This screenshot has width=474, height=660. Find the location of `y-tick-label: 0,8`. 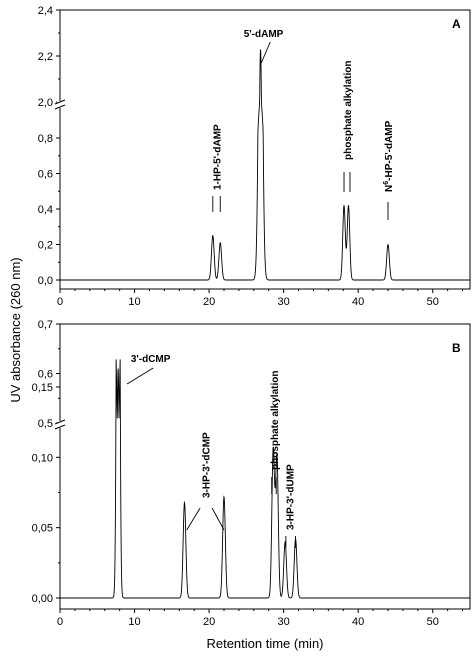

y-tick-label: 0,8 is located at coordinates (45, 139).